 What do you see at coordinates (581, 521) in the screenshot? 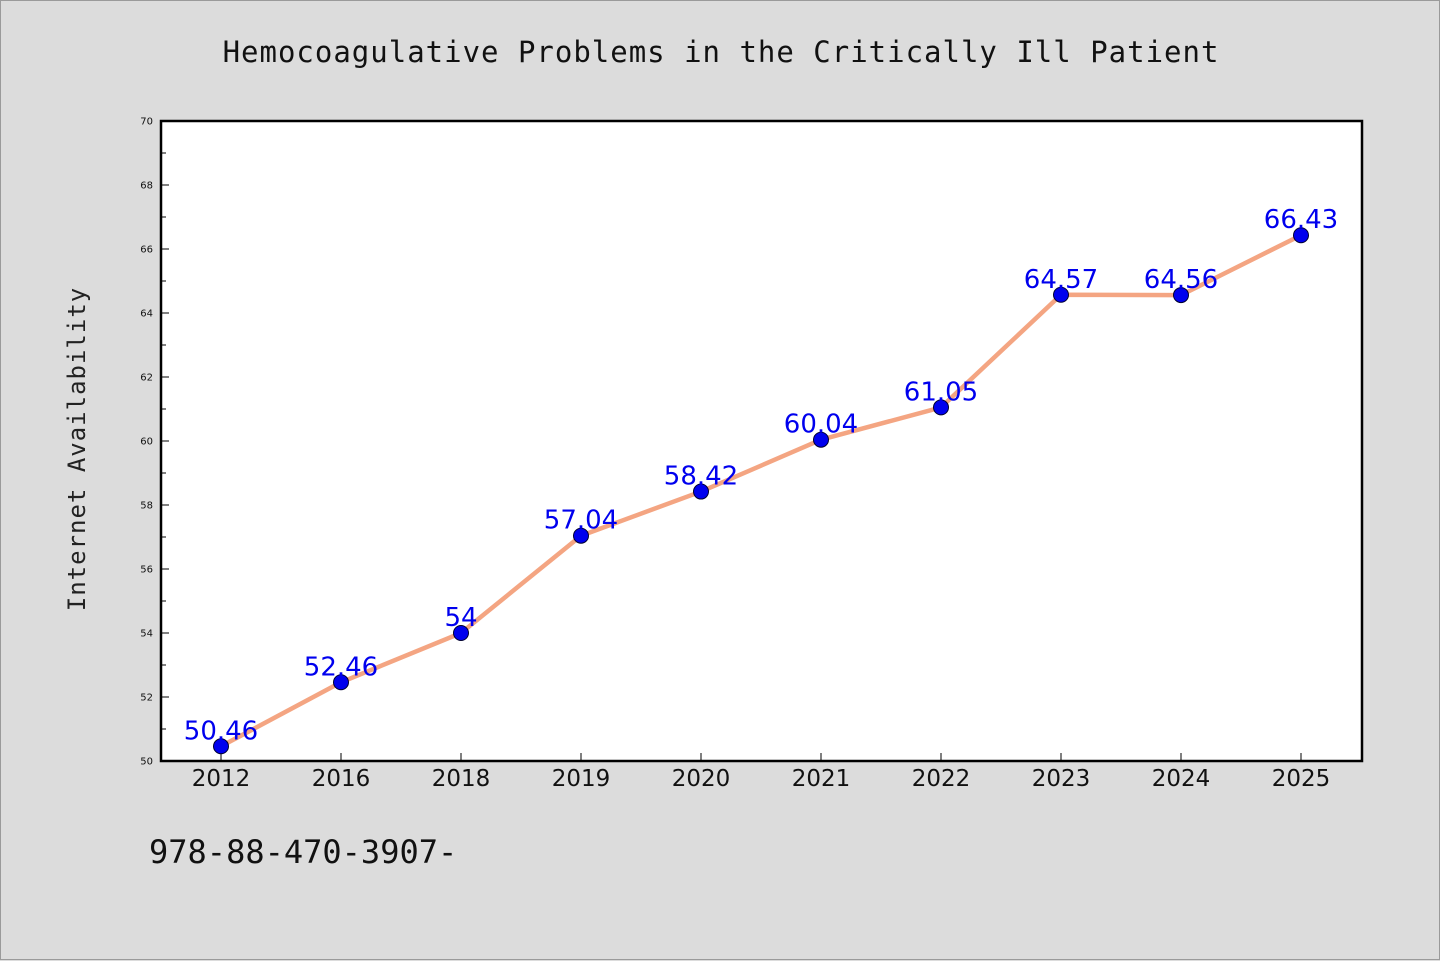
I see `data-label: 57.04` at bounding box center [581, 521].